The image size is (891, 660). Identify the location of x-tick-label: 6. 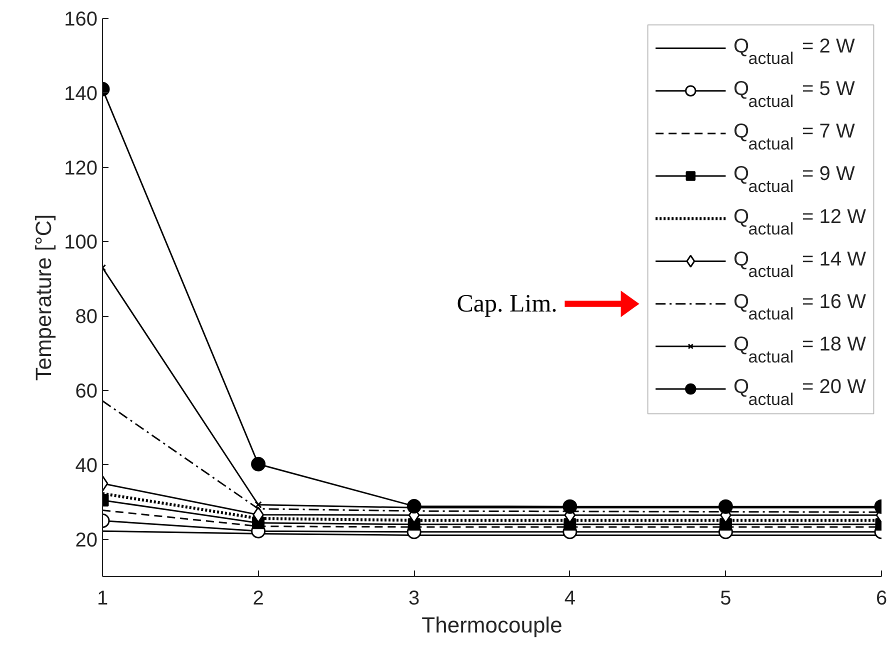
(882, 599).